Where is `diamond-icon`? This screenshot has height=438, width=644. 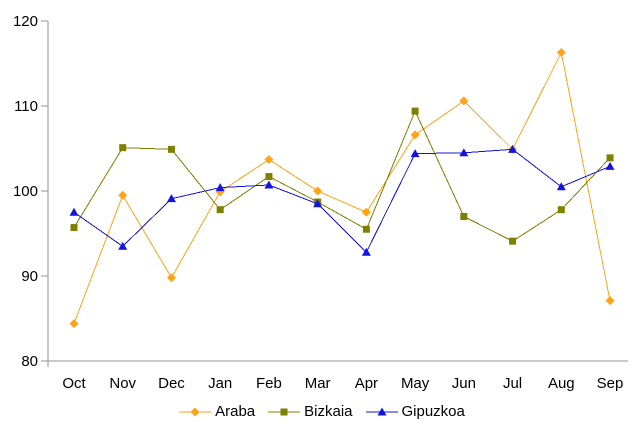 diamond-icon is located at coordinates (195, 411).